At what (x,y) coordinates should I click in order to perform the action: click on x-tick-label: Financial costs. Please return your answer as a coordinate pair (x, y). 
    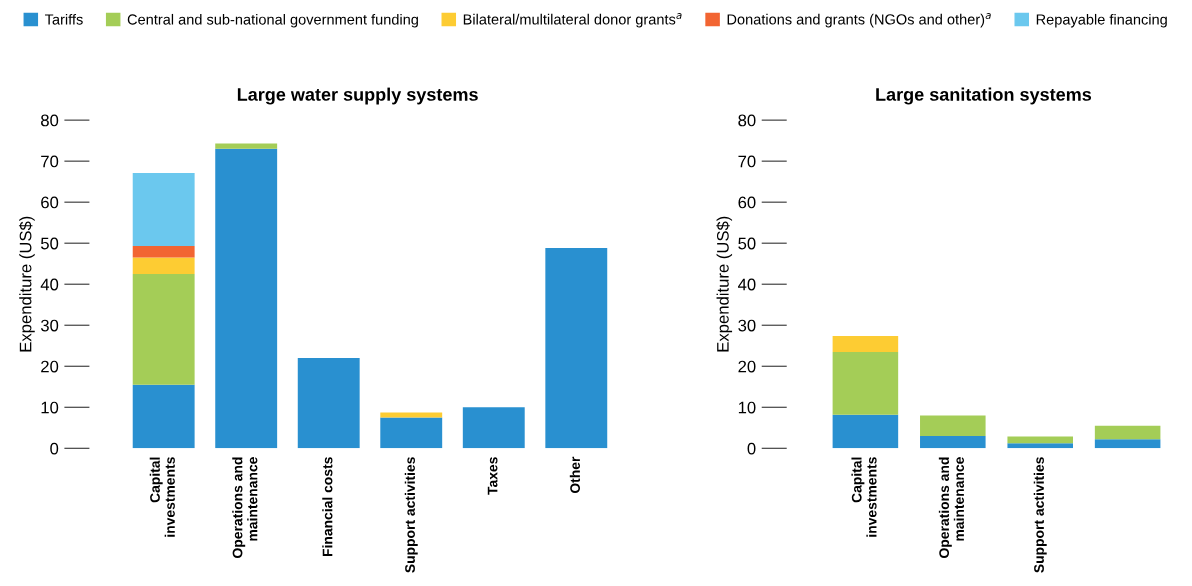
    Looking at the image, I should click on (327, 507).